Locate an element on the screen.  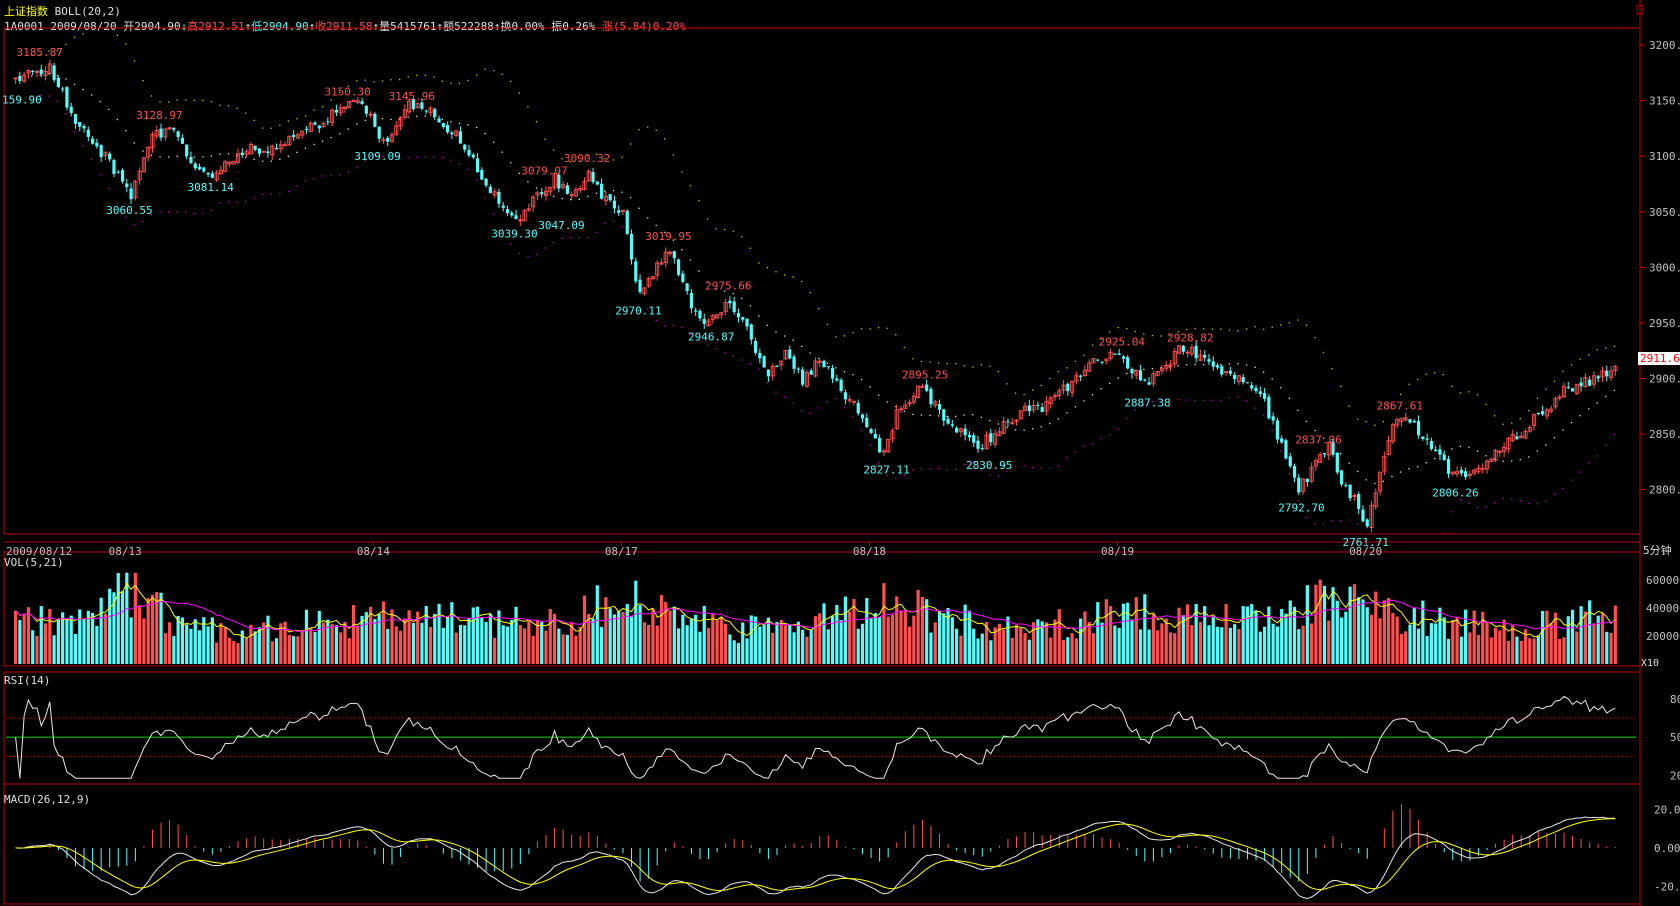
indicator-name: BOLL(20,2) is located at coordinates (87, 11).